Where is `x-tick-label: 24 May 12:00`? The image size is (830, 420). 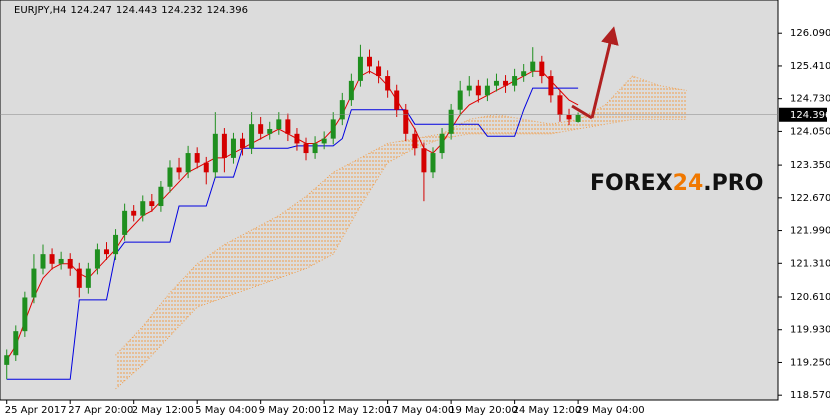
x-tick-label: 24 May 12:00 is located at coordinates (547, 410).